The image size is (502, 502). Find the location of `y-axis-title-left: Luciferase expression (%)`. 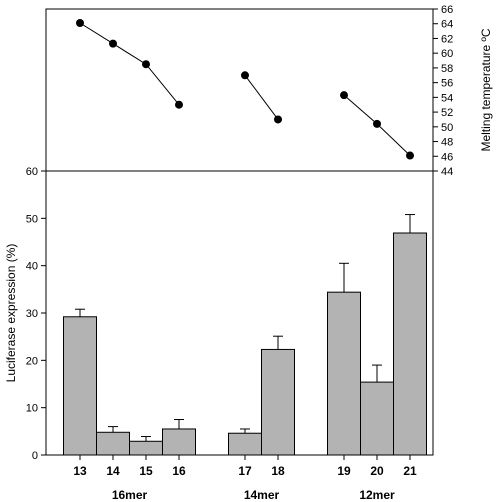

y-axis-title-left: Luciferase expression (%) is located at coordinates (11, 313).